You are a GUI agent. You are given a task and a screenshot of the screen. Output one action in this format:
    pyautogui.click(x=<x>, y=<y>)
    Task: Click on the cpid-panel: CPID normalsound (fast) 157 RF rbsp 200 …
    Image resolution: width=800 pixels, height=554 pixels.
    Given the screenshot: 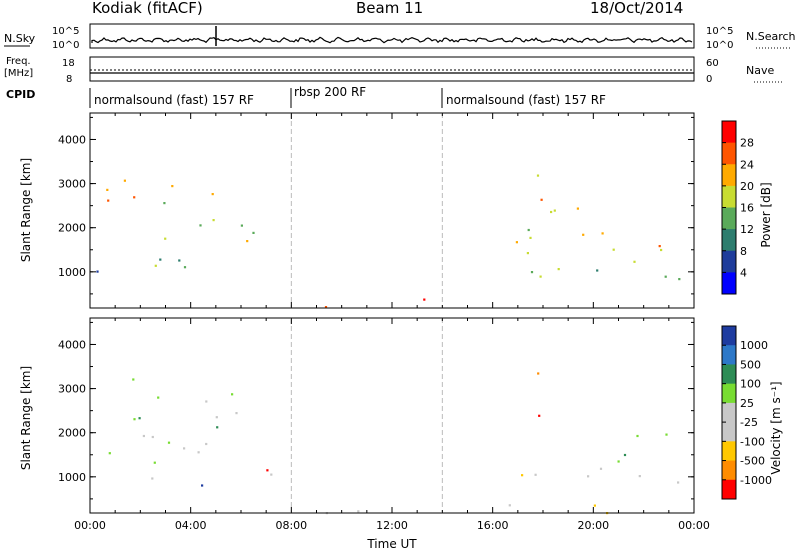 What is the action you would take?
    pyautogui.click(x=306, y=96)
    